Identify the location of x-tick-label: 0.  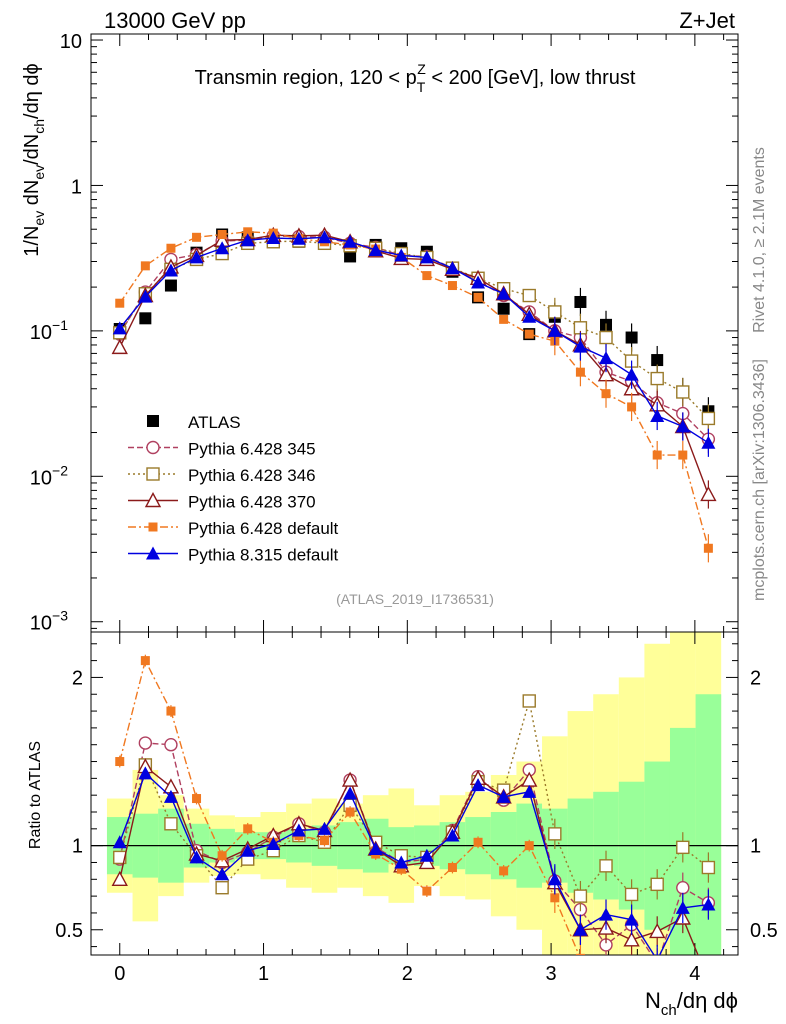
(119, 974).